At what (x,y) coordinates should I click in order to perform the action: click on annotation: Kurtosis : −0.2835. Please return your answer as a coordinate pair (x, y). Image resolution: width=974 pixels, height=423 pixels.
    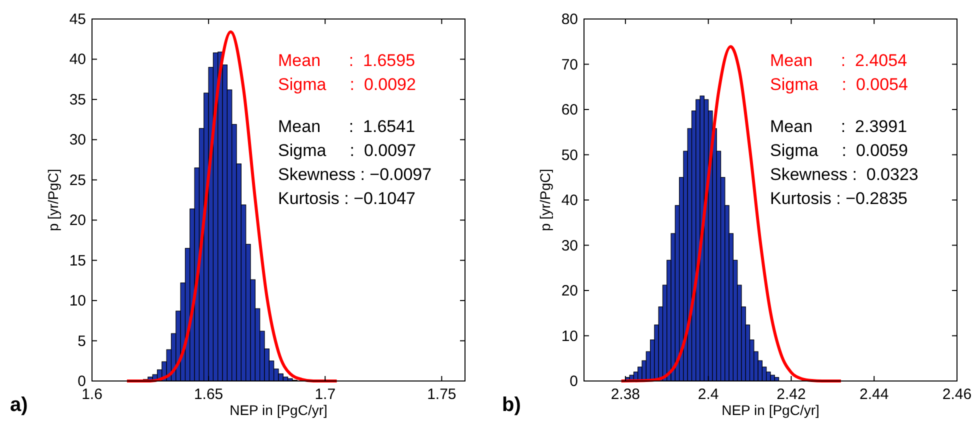
    Looking at the image, I should click on (839, 198).